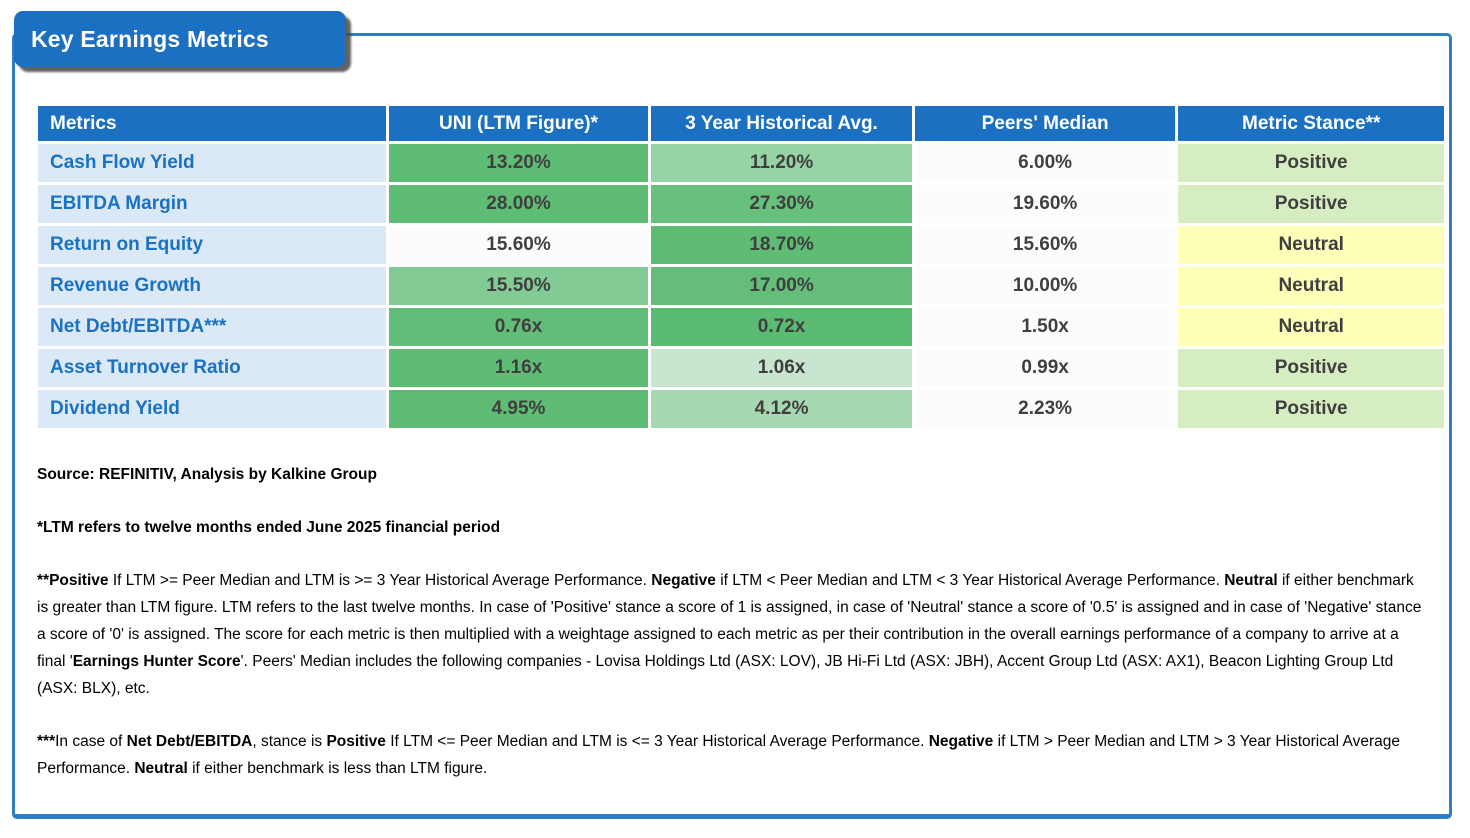 This screenshot has height=838, width=1470. I want to click on column-header: Metric Stance**, so click(1311, 123).